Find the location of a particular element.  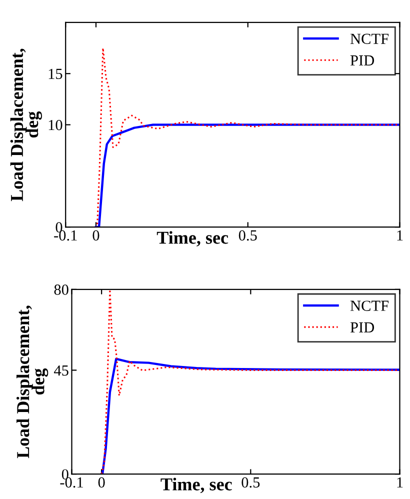

y-tick-label: 80 is located at coordinates (61, 289).